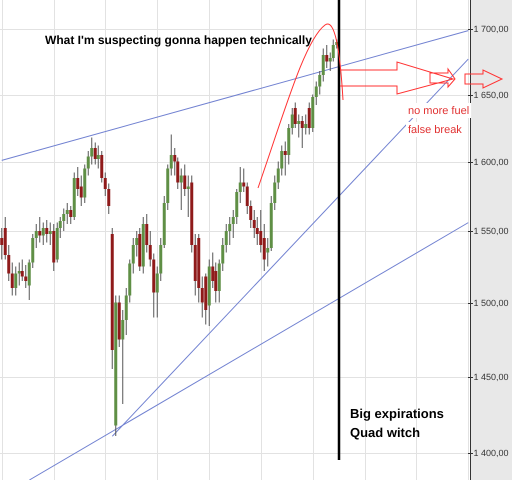 This screenshot has width=512, height=480. I want to click on y-tick-label: 1 400,00, so click(491, 453).